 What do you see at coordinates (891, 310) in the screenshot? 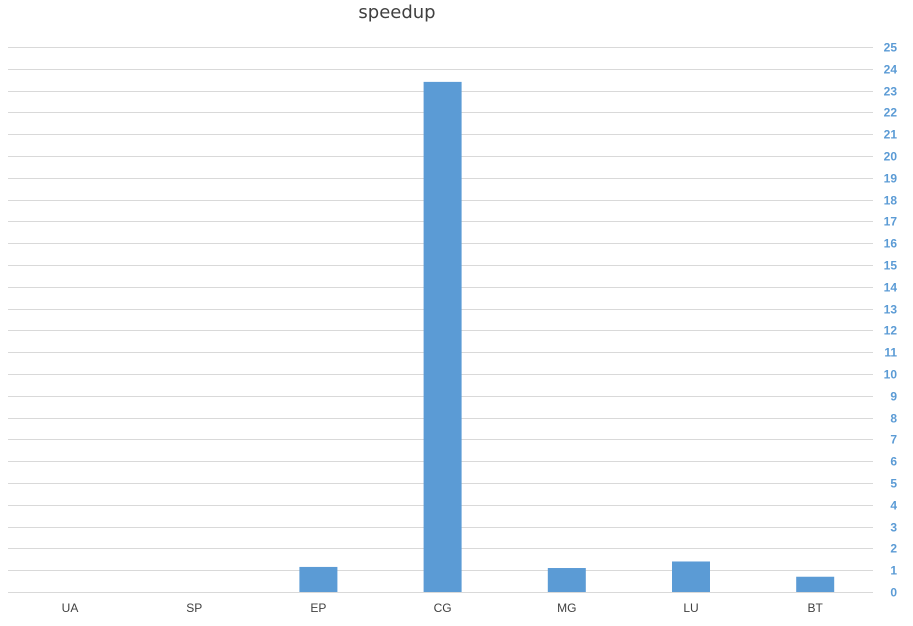
I see `y-tick-label: 13` at bounding box center [891, 310].